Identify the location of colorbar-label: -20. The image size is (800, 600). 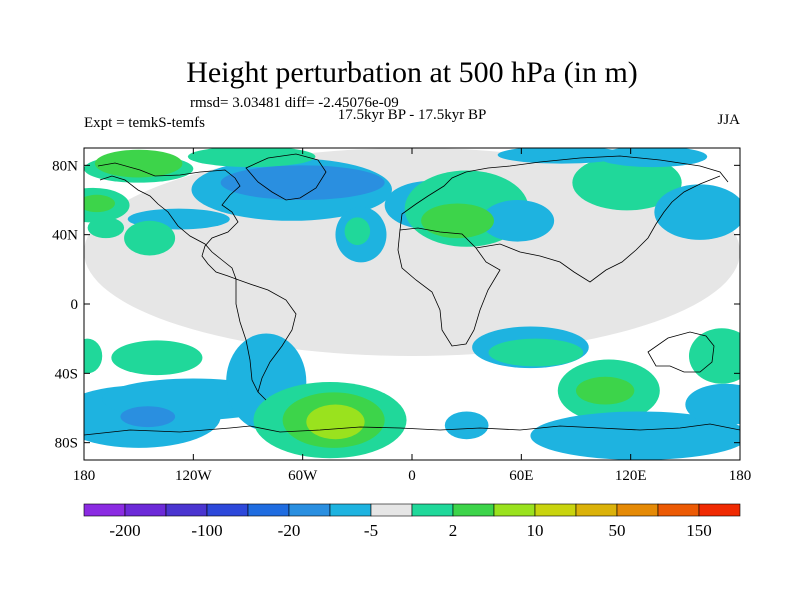
(289, 530).